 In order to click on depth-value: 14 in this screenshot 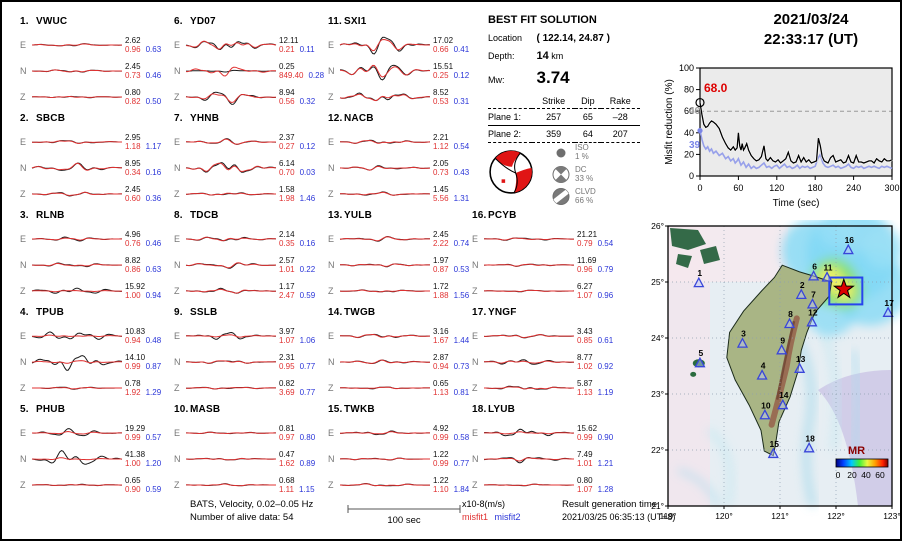, I will do `click(542, 56)`.